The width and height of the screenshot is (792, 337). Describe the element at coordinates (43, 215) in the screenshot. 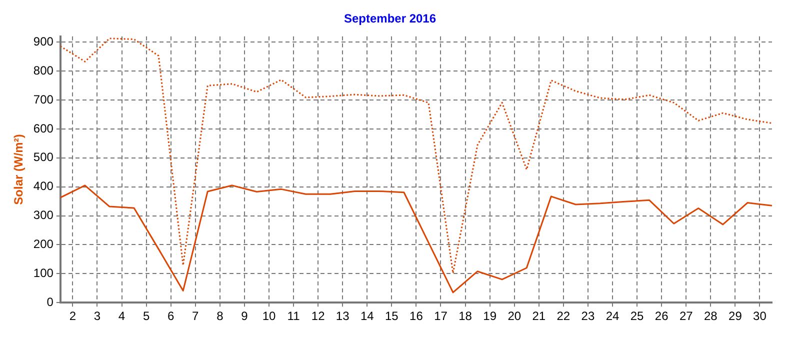

I see `y-tick-label: 300` at that location.